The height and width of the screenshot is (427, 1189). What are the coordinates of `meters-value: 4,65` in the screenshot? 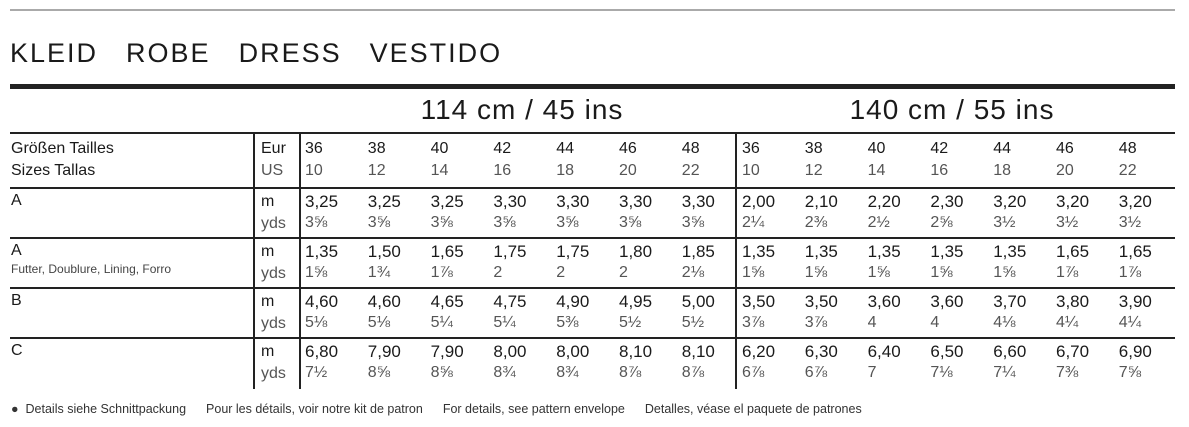 It's located at (447, 301).